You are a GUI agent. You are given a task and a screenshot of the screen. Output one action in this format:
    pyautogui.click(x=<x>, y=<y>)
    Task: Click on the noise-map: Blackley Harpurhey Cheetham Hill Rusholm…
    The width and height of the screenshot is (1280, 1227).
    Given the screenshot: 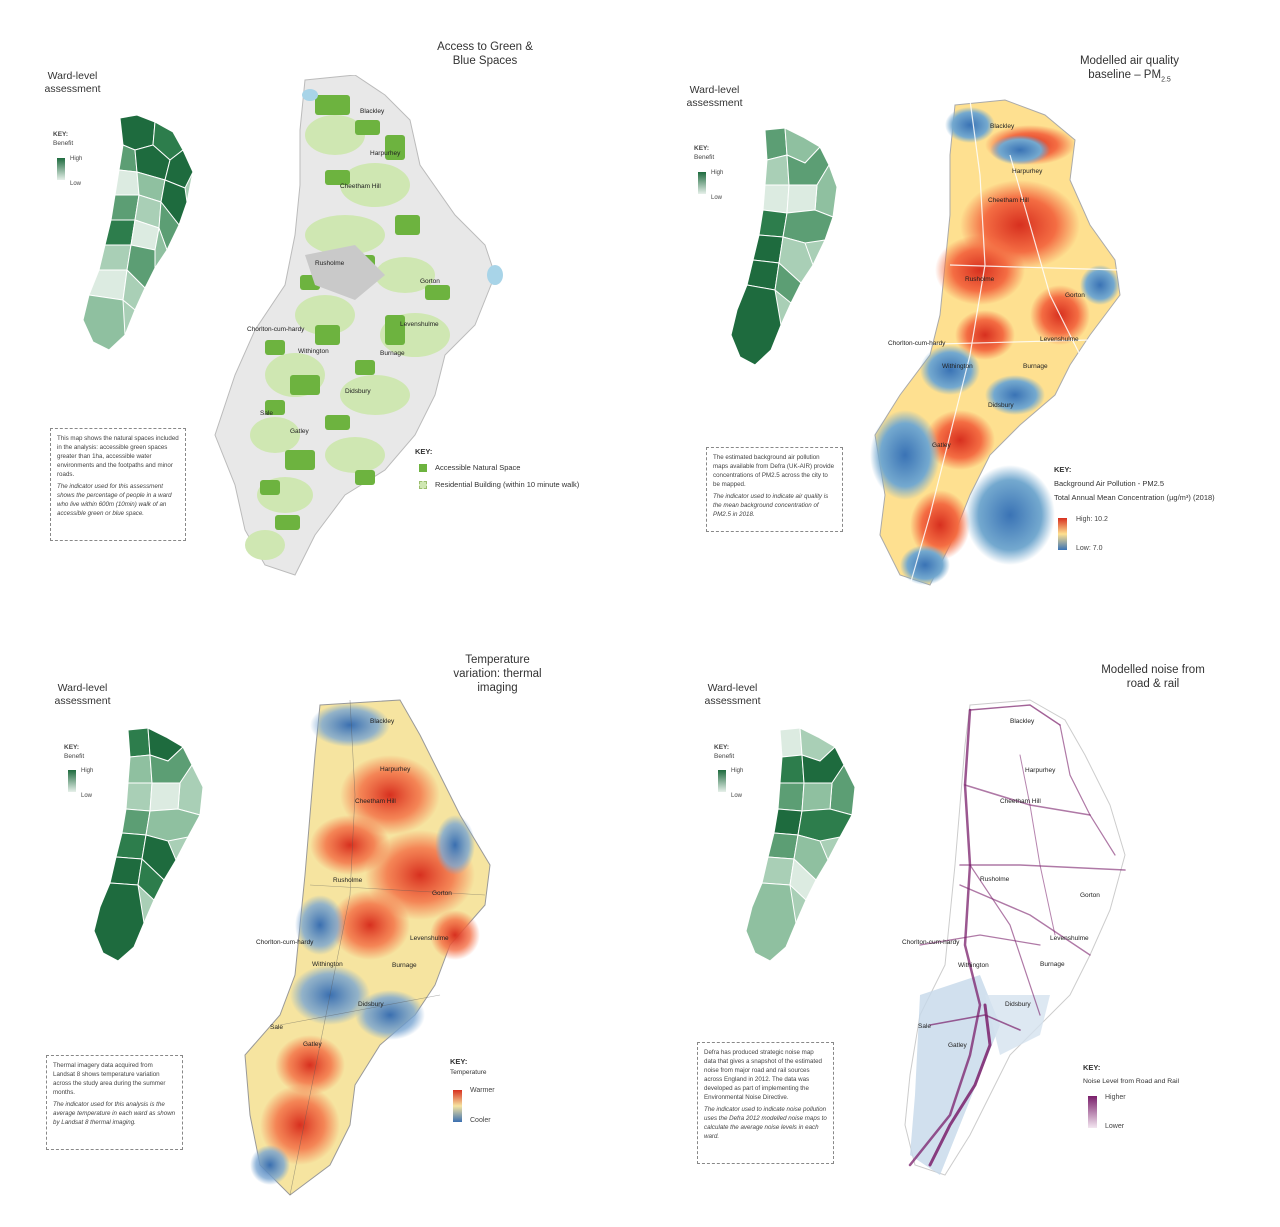 What is the action you would take?
    pyautogui.click(x=1014, y=937)
    